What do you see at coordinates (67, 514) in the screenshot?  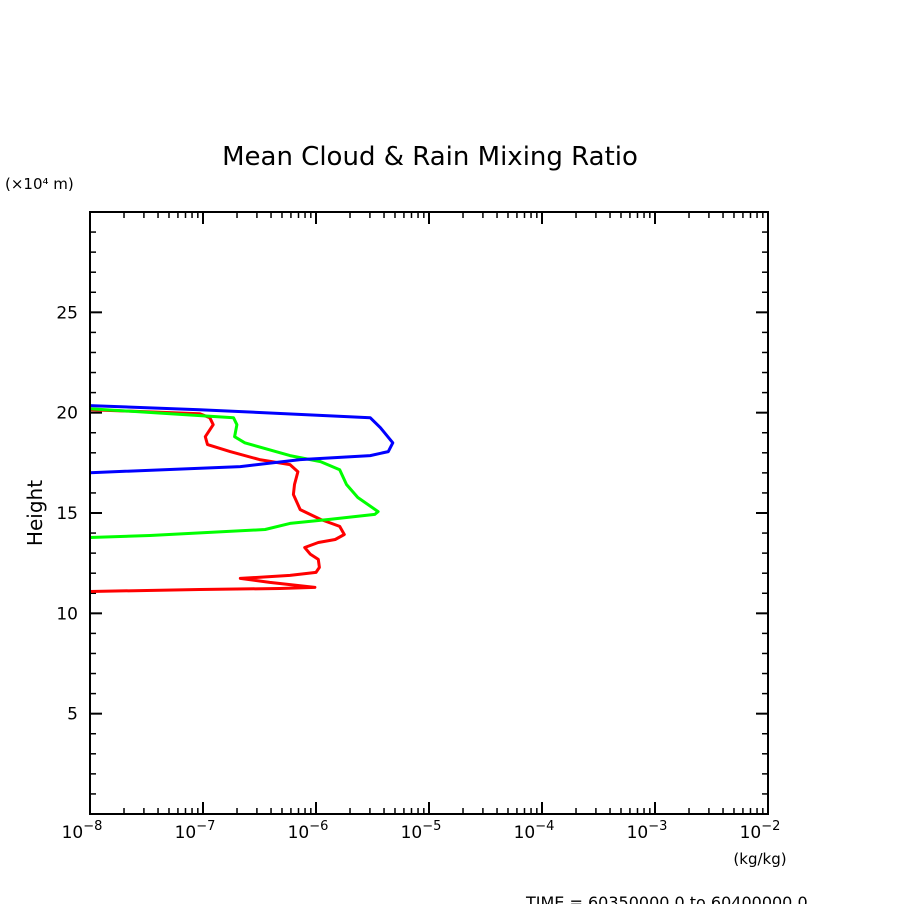 I see `y-tick-label: 15` at bounding box center [67, 514].